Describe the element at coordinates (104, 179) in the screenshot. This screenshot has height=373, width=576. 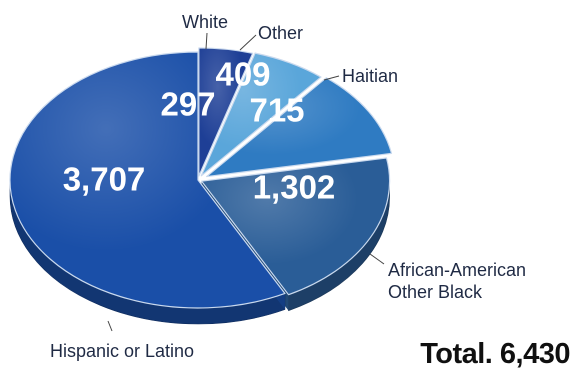
I see `value-label-5: 3,707` at that location.